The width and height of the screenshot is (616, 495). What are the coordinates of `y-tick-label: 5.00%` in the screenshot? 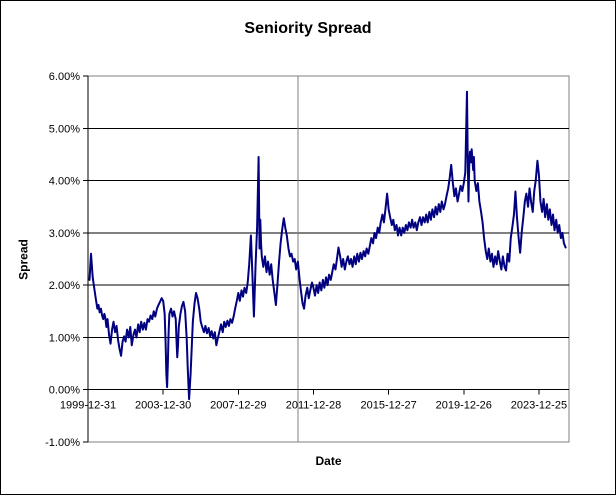 It's located at (64, 129).